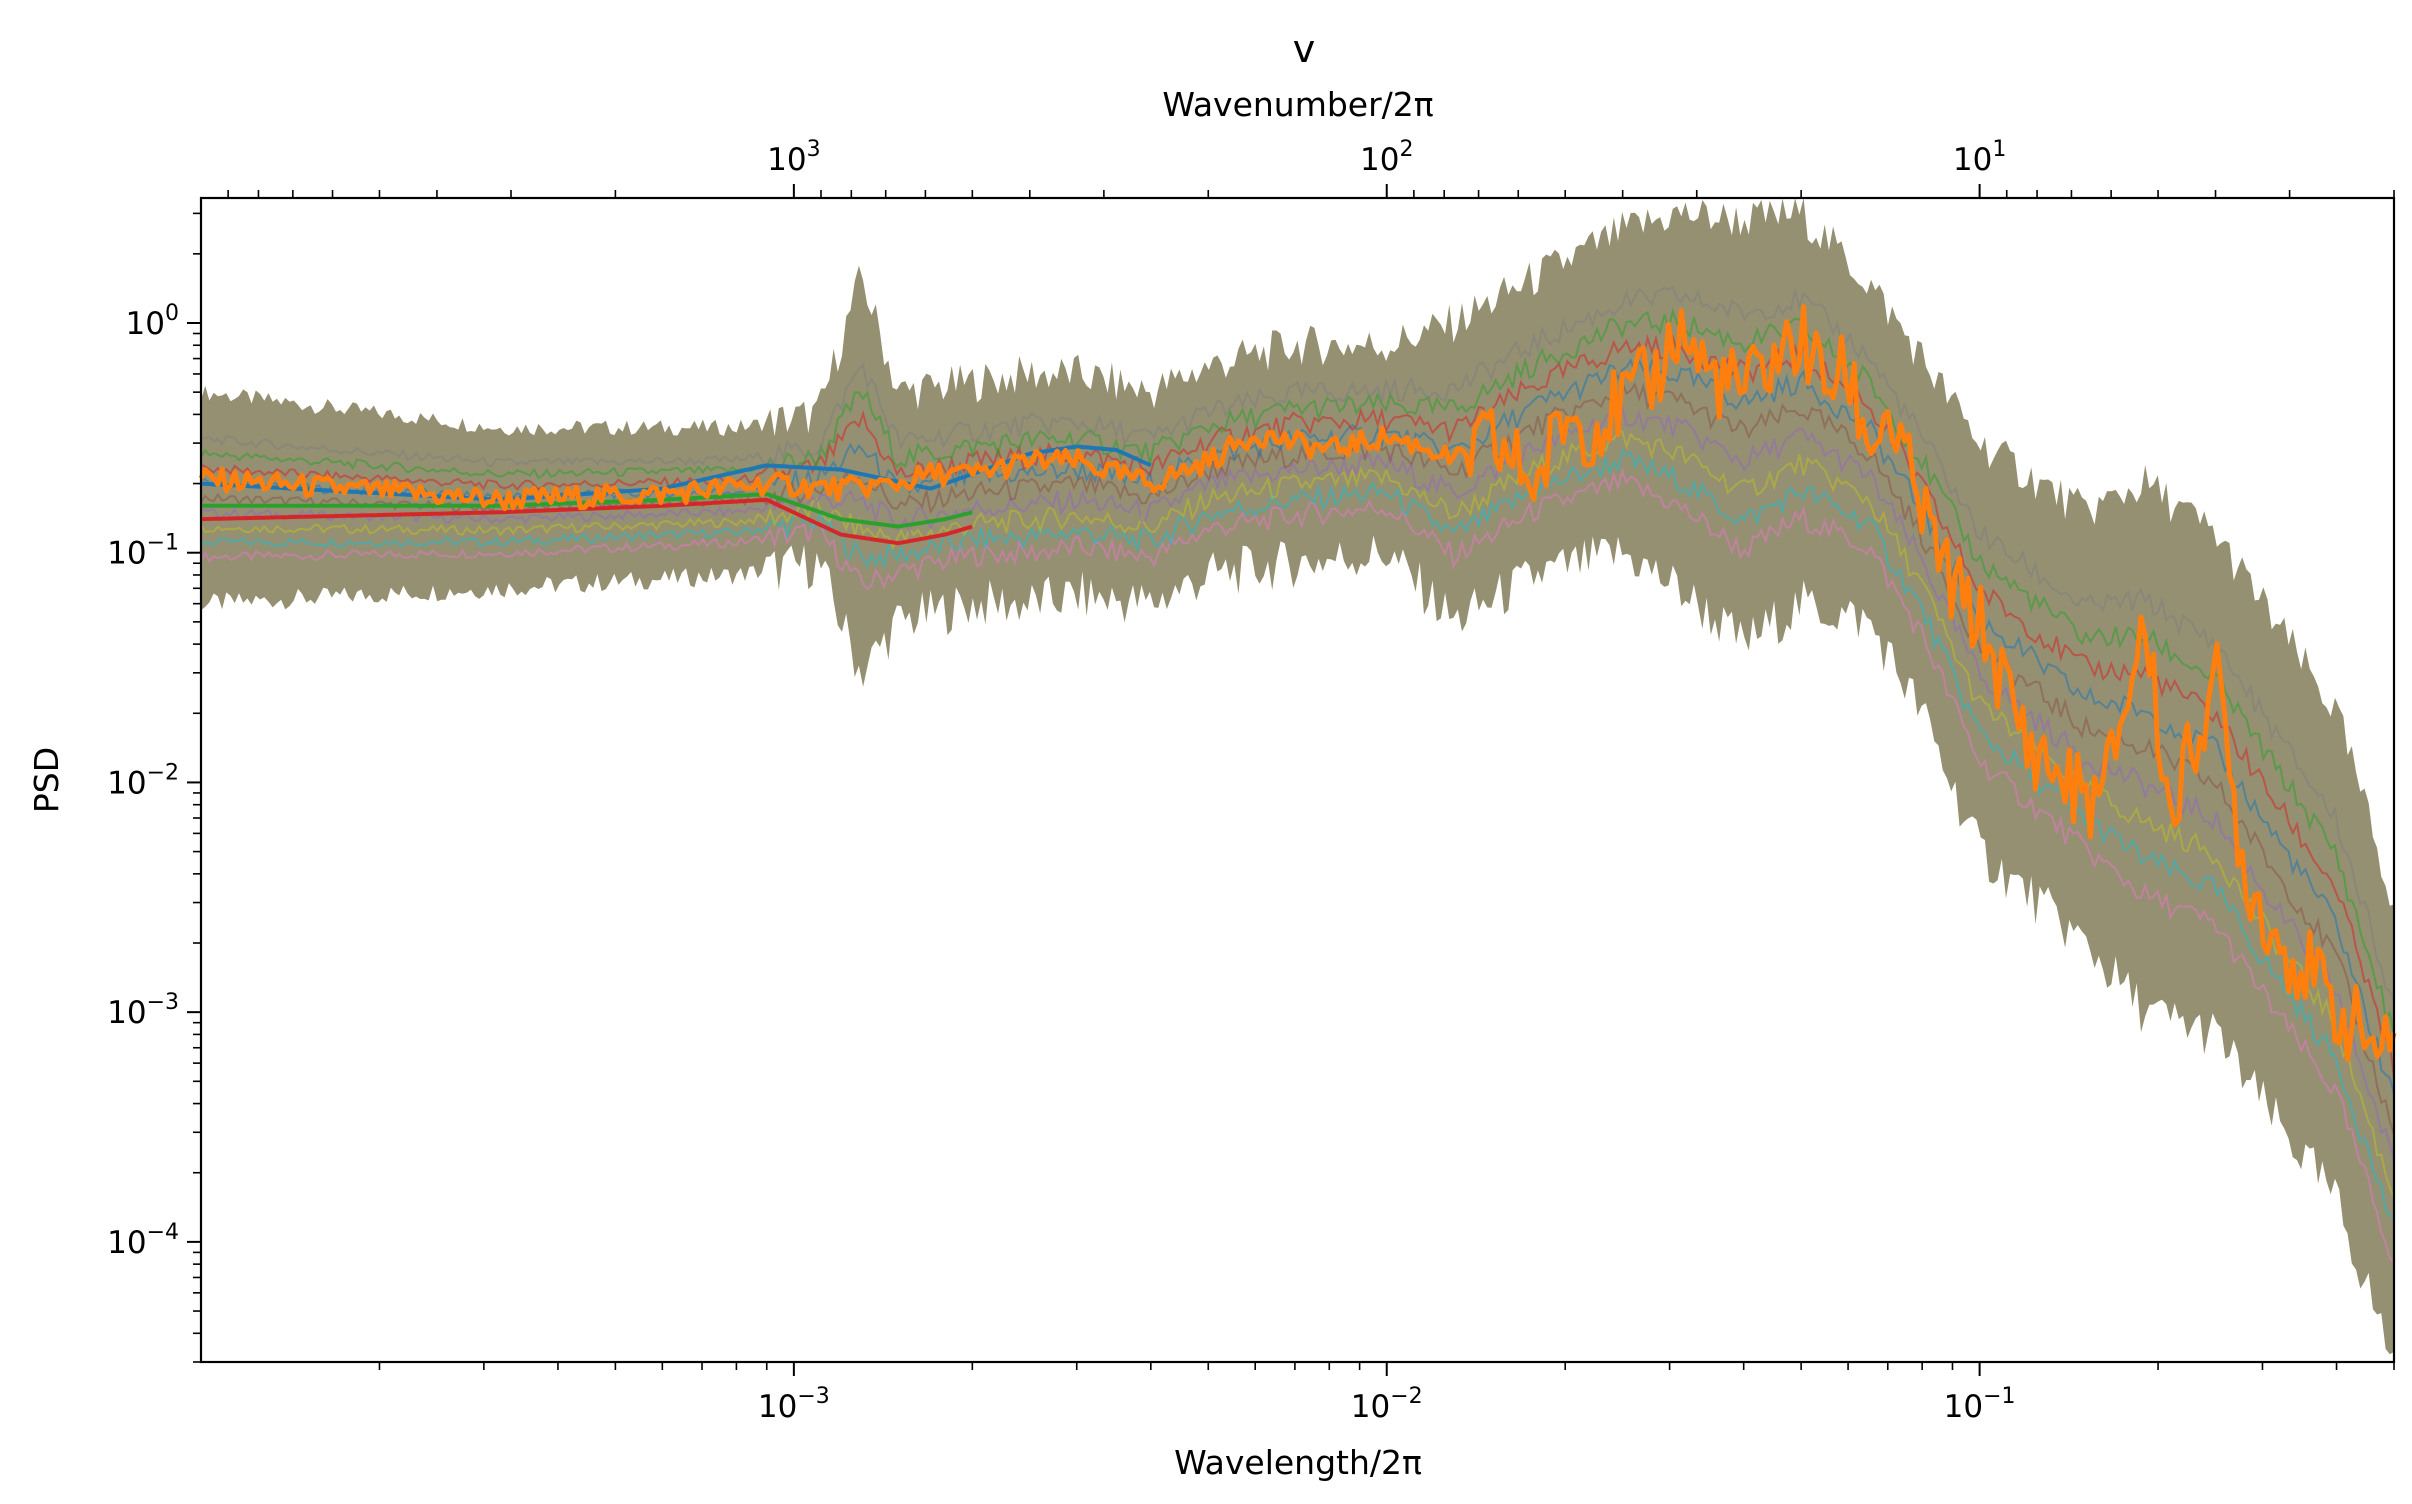 This screenshot has height=1504, width=2412. Describe the element at coordinates (1298, 1462) in the screenshot. I see `x-axis-label: Wavelength/2π` at that location.